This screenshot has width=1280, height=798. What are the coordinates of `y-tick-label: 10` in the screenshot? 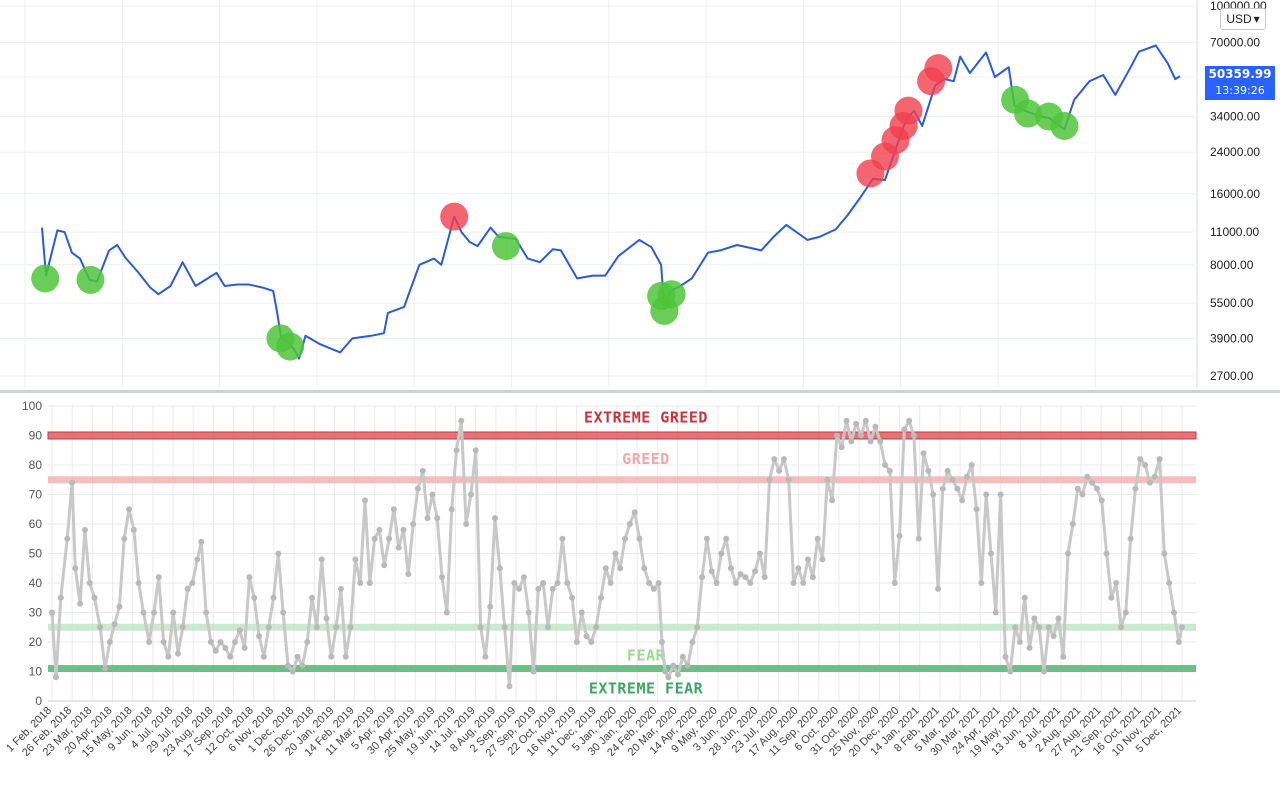 It's located at (36, 672).